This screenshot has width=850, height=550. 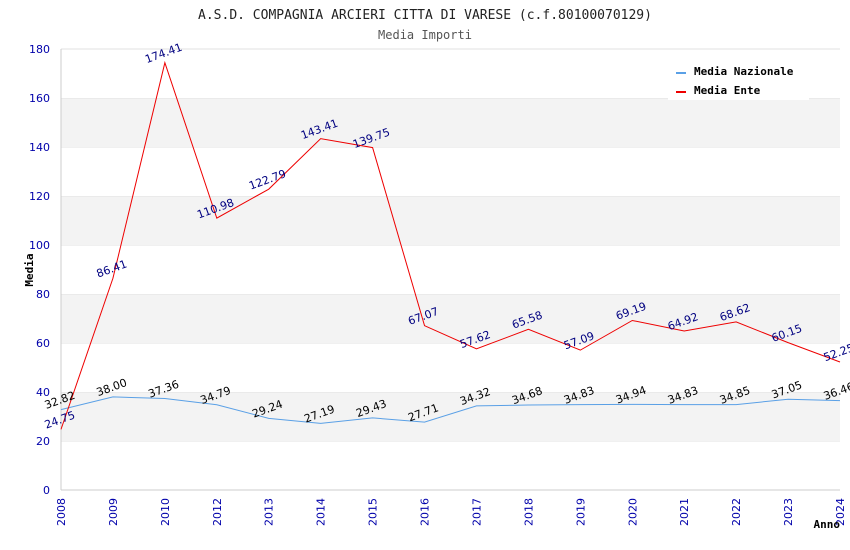 What do you see at coordinates (43, 392) in the screenshot?
I see `y-tick-label: 40` at bounding box center [43, 392].